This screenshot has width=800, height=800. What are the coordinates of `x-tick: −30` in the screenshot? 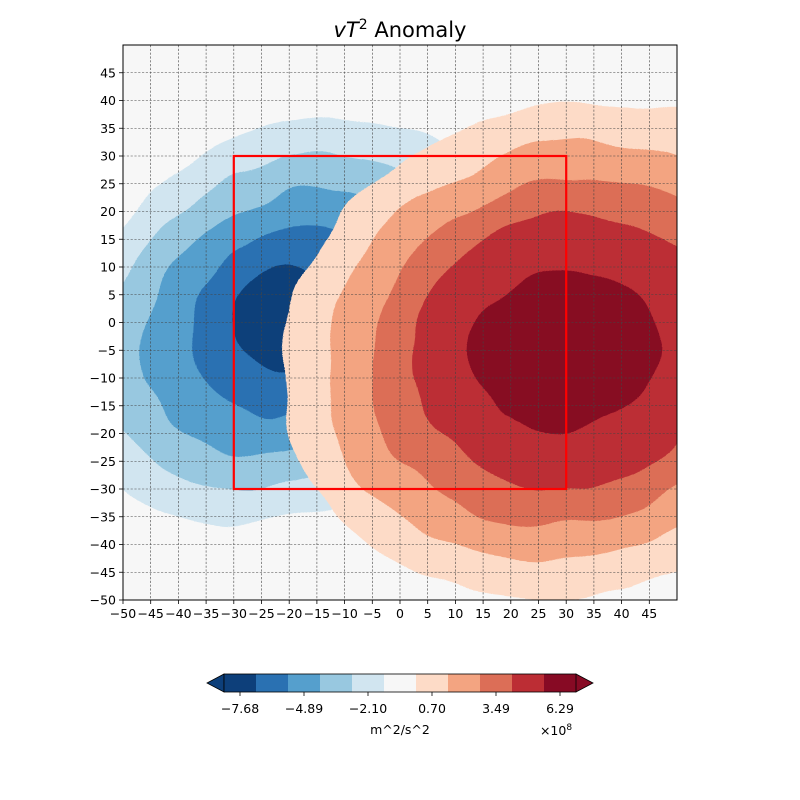 It's located at (234, 610).